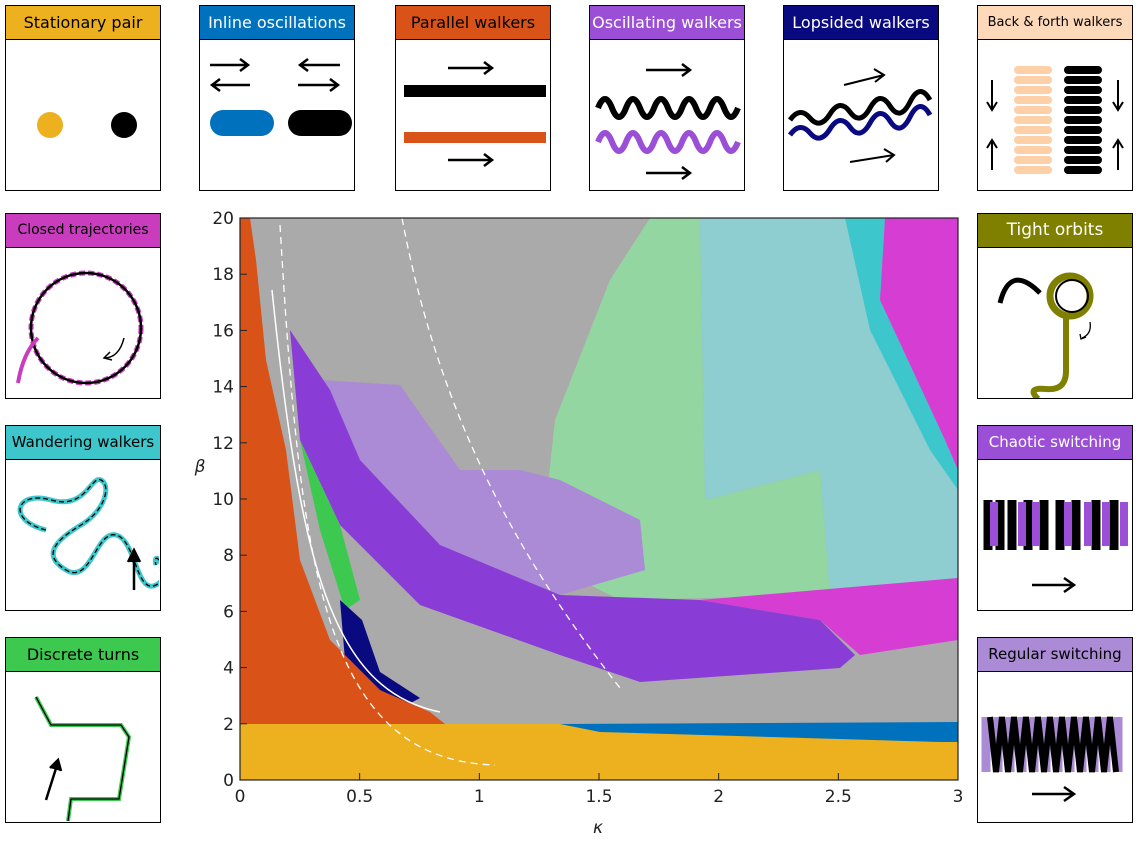 Image resolution: width=1141 pixels, height=846 pixels. Describe the element at coordinates (359, 797) in the screenshot. I see `x-tick-label: 0.5` at that location.